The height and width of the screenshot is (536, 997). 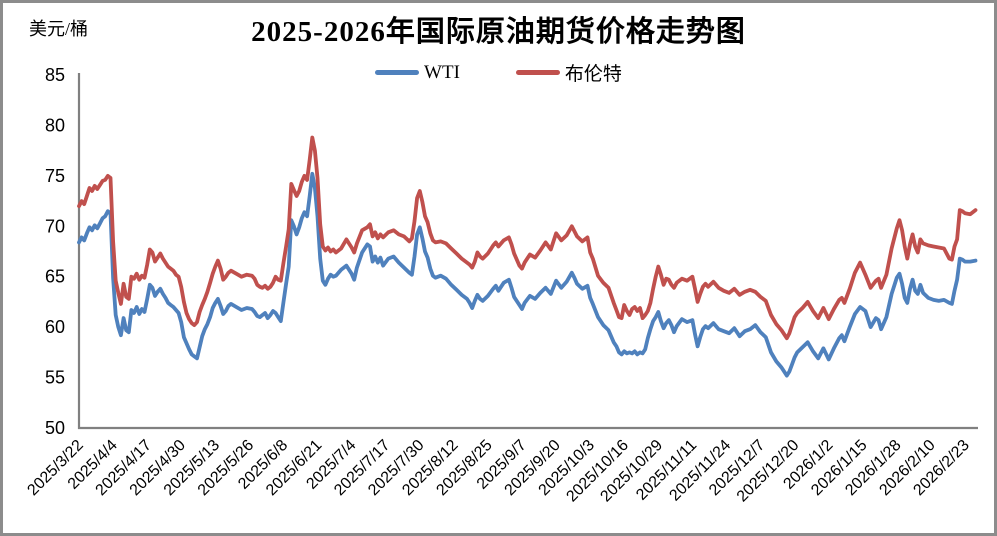 What do you see at coordinates (537, 72) in the screenshot?
I see `brent-line-swatch-icon` at bounding box center [537, 72].